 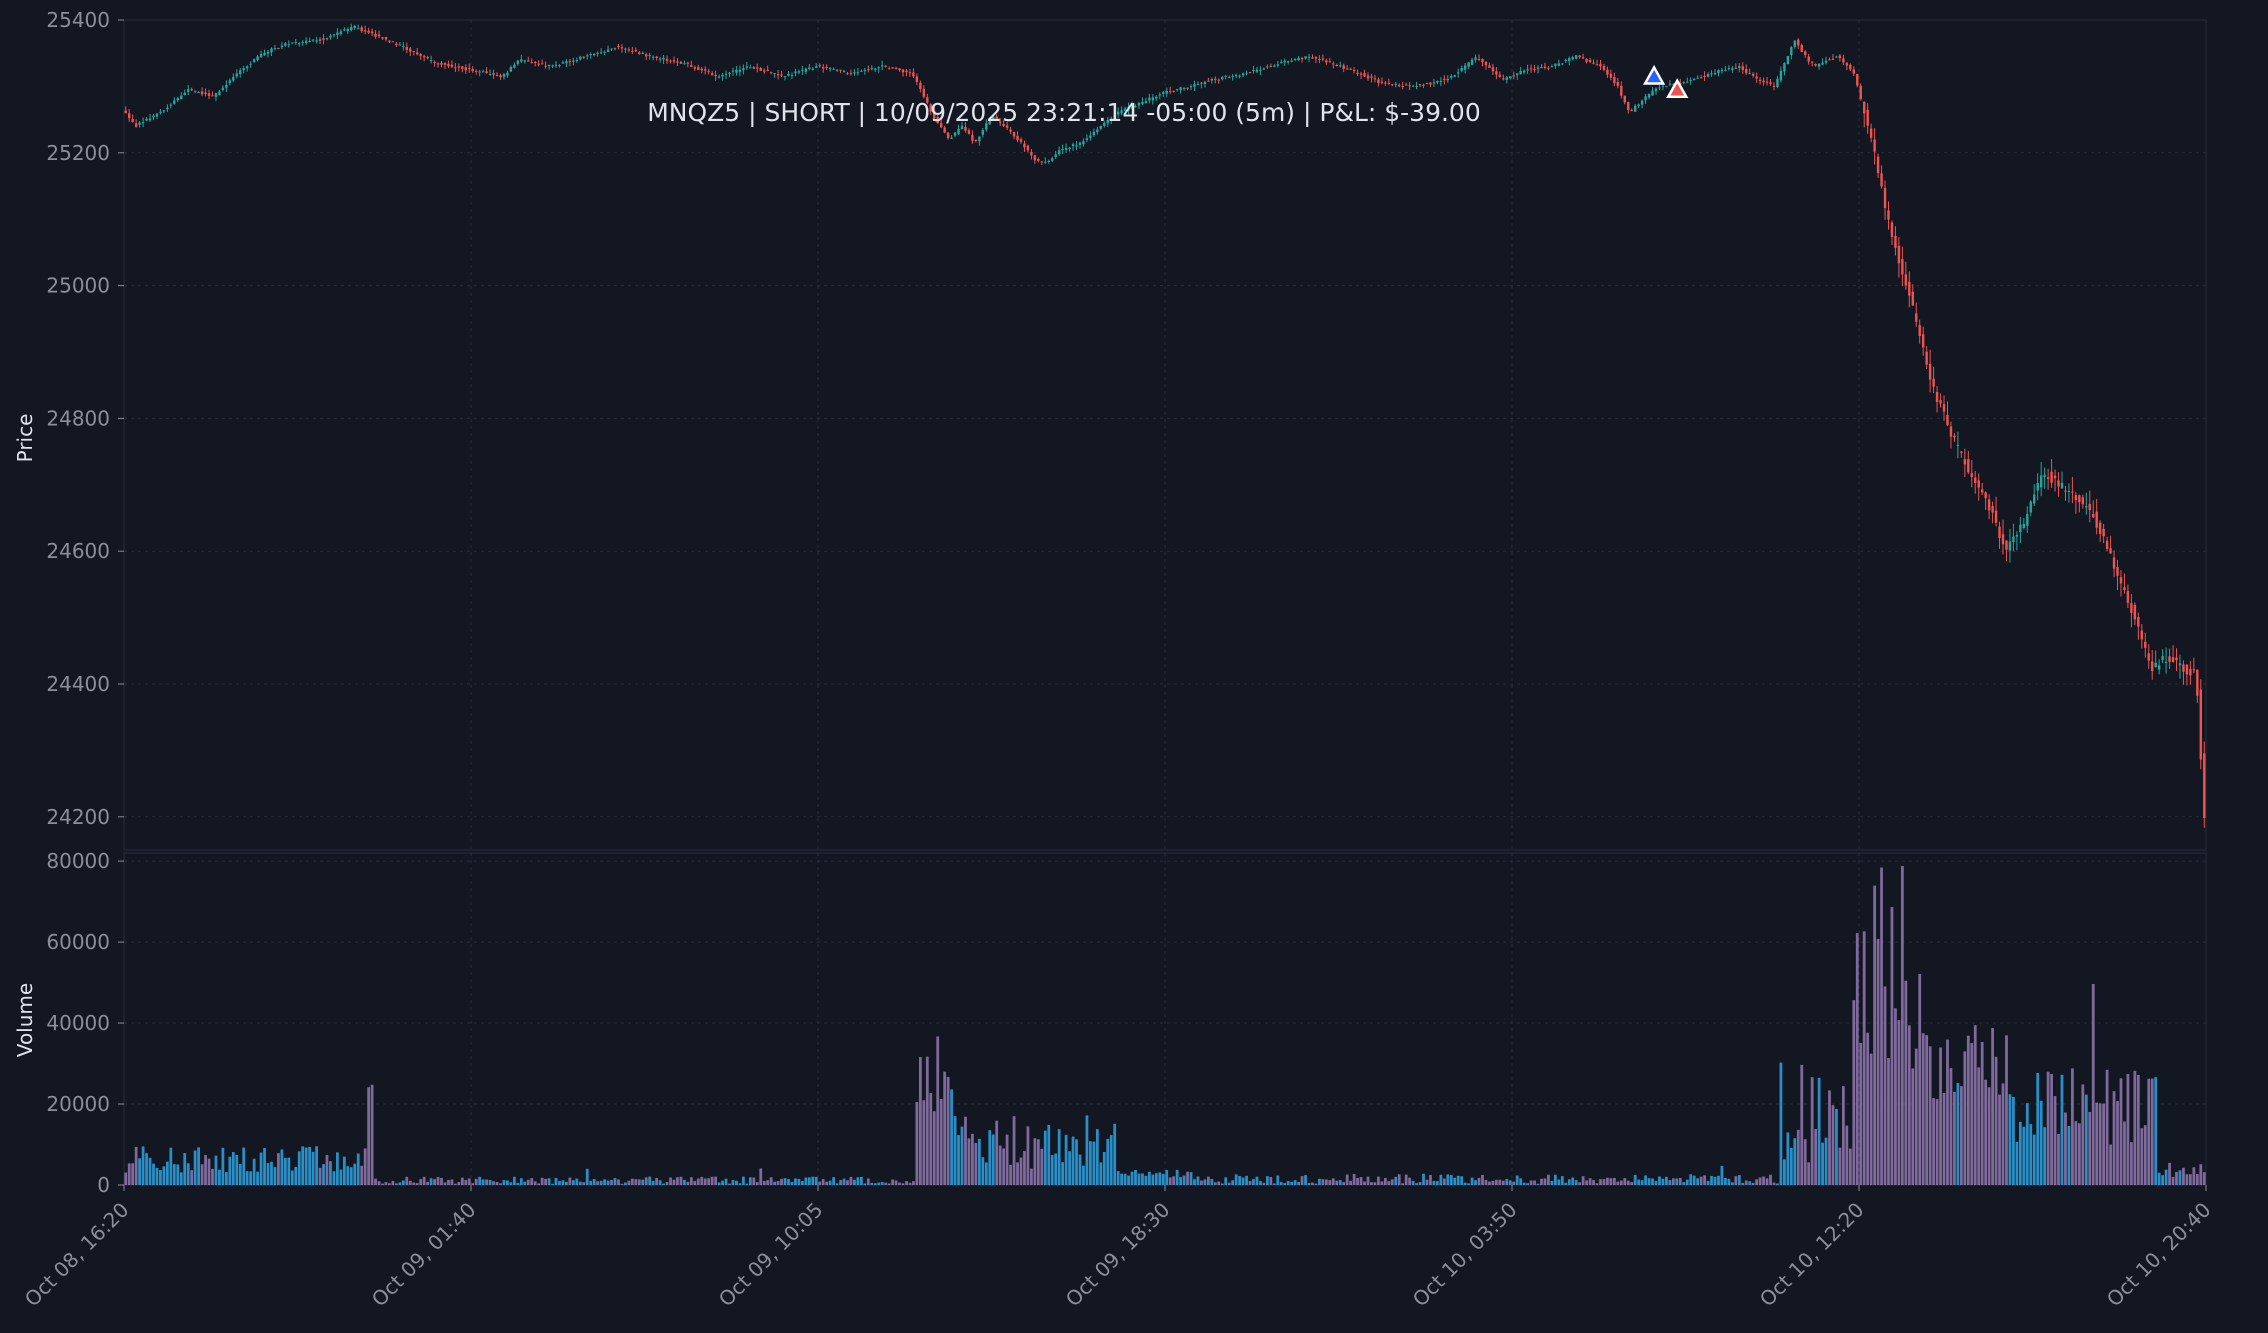 What do you see at coordinates (78, 817) in the screenshot?
I see `price-tick-label: 24200` at bounding box center [78, 817].